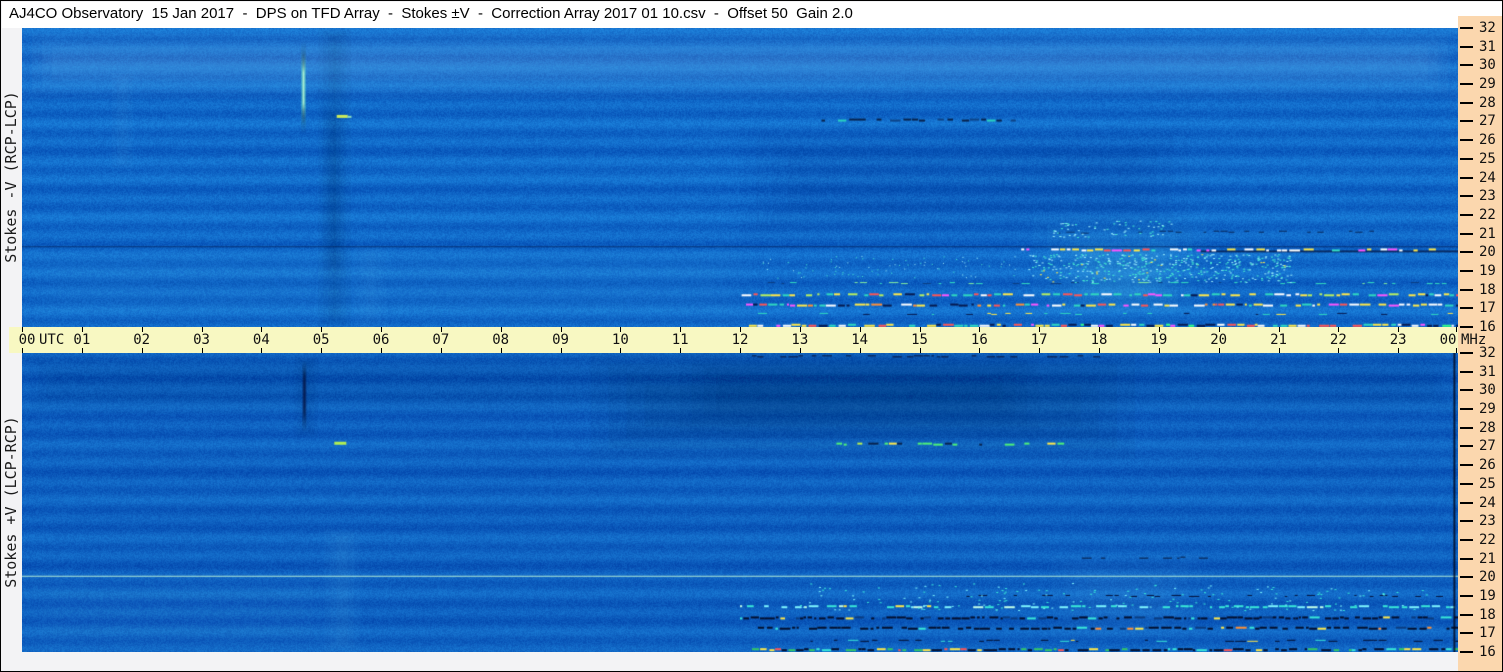 Image resolution: width=1503 pixels, height=672 pixels. I want to click on utc-unit-label: UTC, so click(52, 340).